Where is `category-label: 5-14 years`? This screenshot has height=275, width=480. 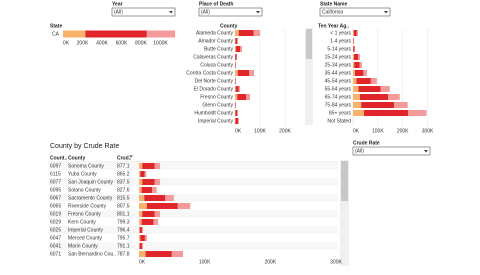 category-label: 5-14 years is located at coordinates (339, 49).